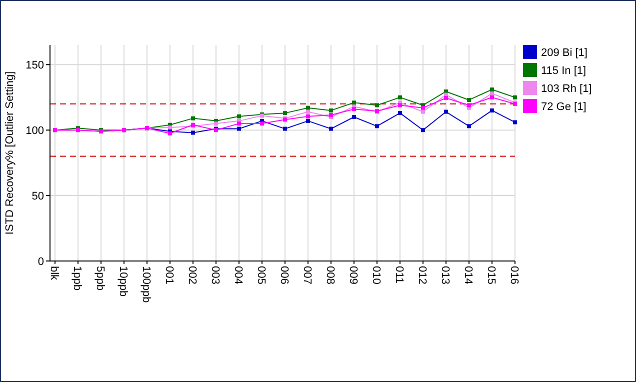 The width and height of the screenshot is (636, 382). What do you see at coordinates (563, 106) in the screenshot?
I see `legend-label: 72 Ge [1]` at bounding box center [563, 106].